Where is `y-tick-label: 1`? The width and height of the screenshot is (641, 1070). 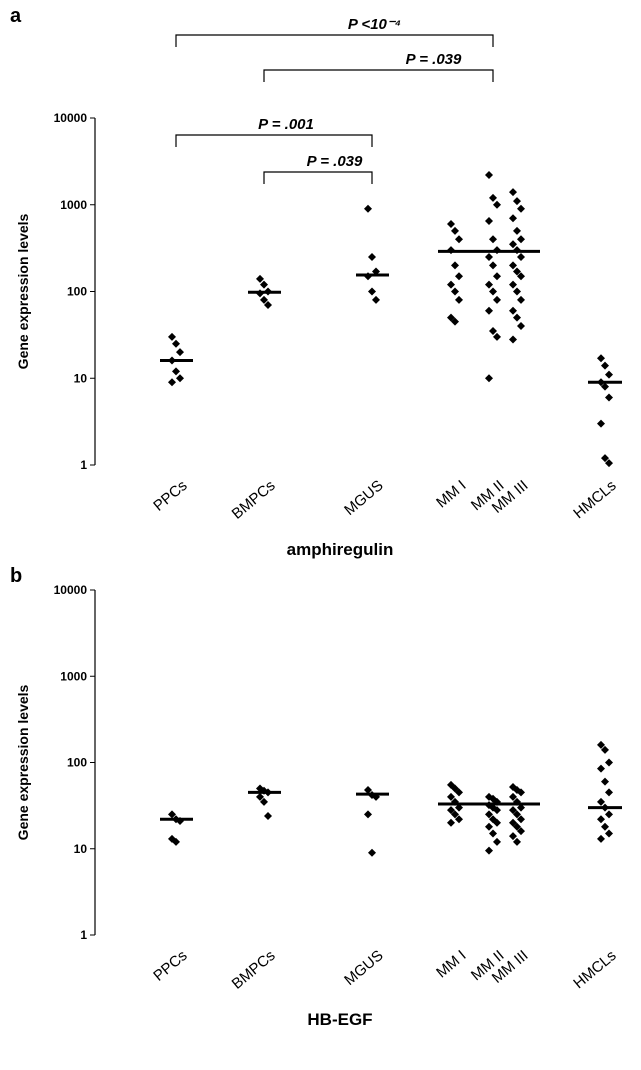
y-tick-label: 1 is located at coordinates (83, 465).